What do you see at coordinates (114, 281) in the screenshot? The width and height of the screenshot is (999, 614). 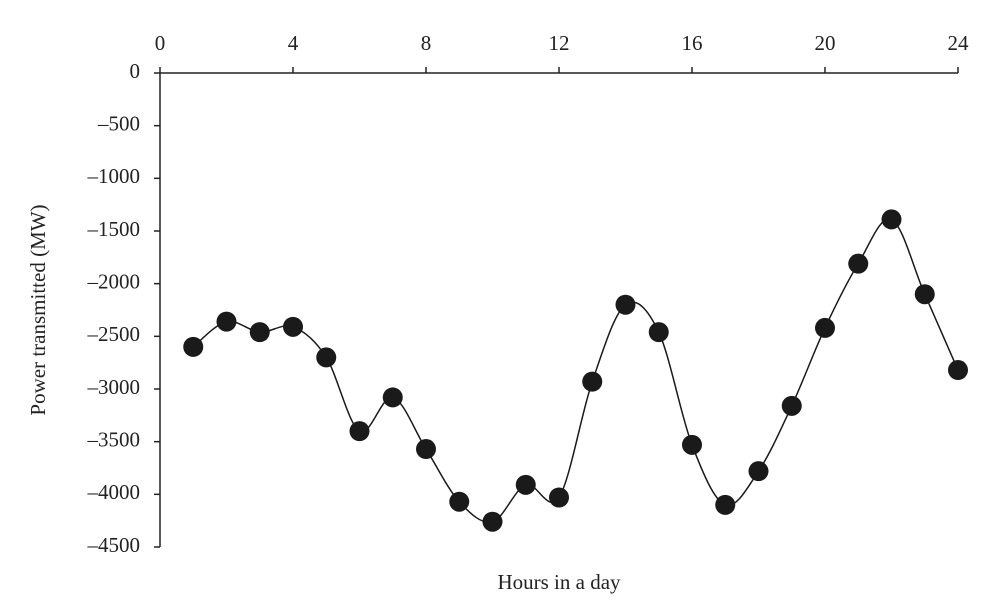 I see `y-tick-label: –2000` at bounding box center [114, 281].